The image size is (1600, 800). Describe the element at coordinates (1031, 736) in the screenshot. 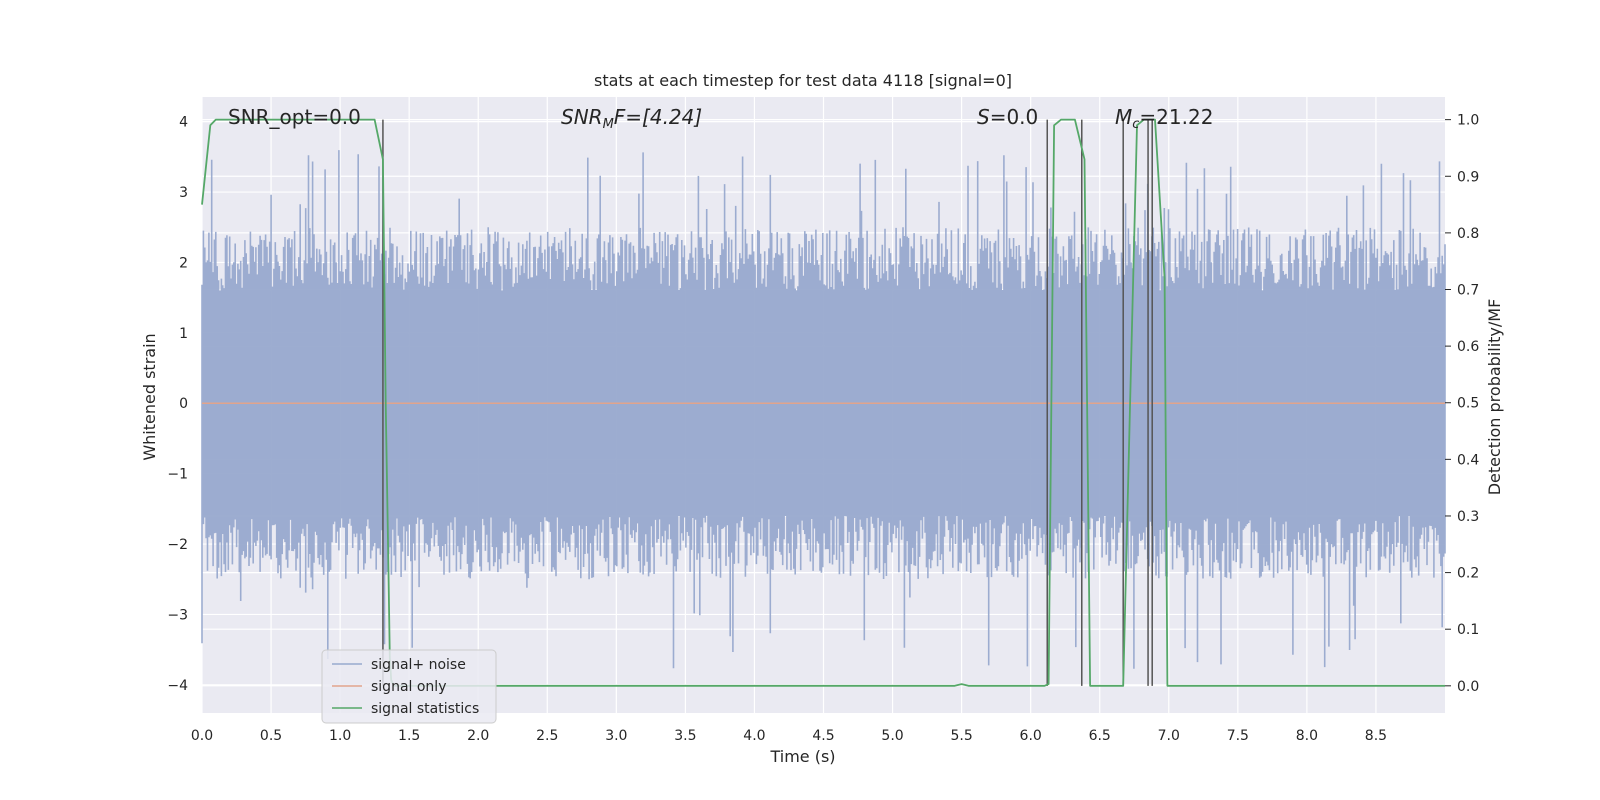

I see `x-tick-label: 6.0` at that location.